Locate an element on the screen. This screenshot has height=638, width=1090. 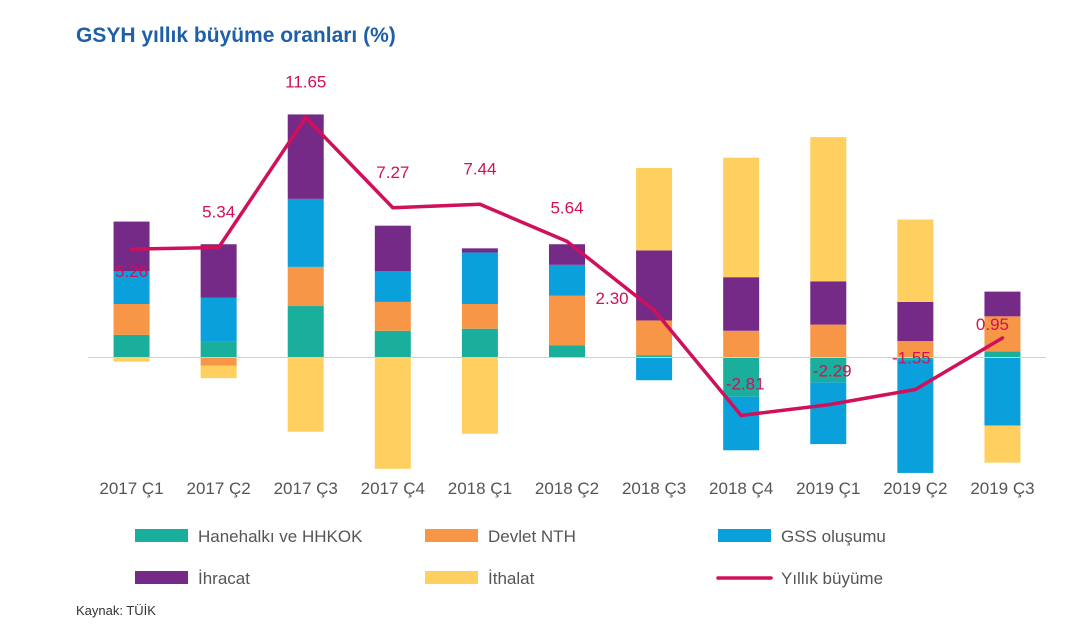
growth-value-label: 5.26 is located at coordinates (131, 271).